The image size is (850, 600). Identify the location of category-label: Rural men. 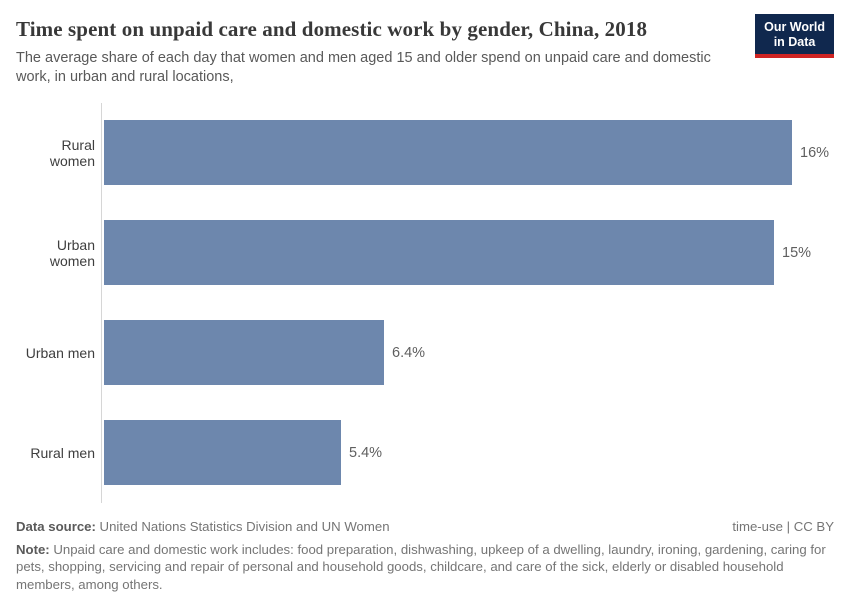
(62, 452).